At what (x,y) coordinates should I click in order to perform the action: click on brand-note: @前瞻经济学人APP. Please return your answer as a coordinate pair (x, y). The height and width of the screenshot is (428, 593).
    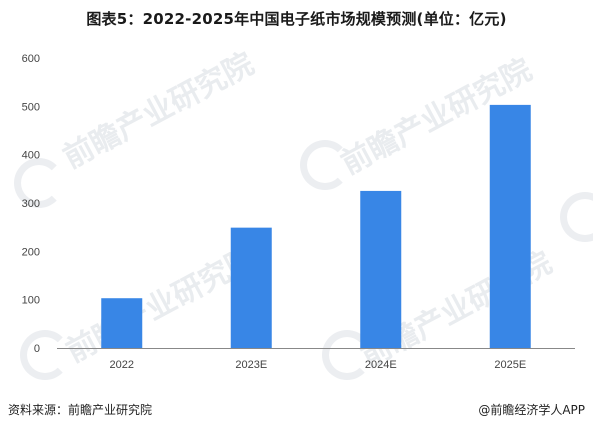
    Looking at the image, I should click on (531, 410).